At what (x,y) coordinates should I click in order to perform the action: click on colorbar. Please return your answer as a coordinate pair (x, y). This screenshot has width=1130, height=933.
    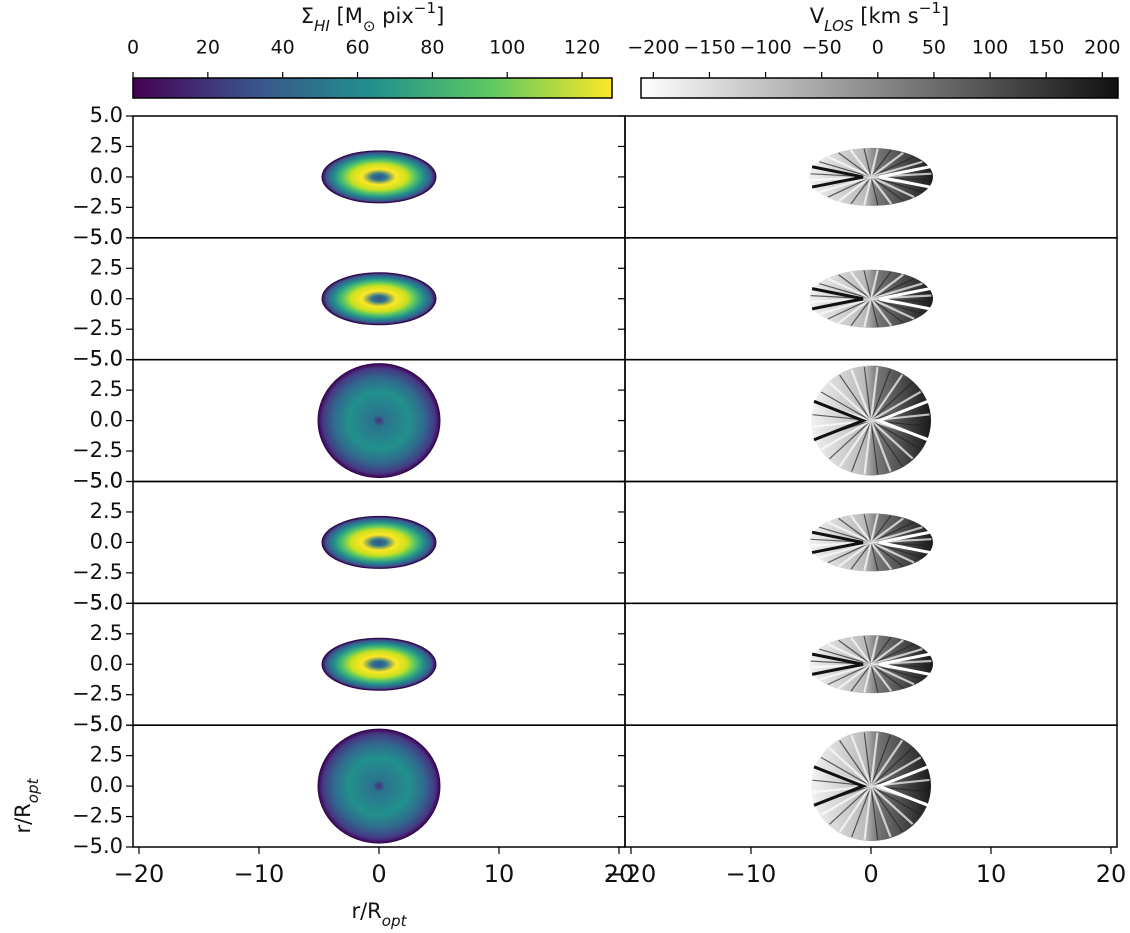
    Looking at the image, I should click on (372, 88).